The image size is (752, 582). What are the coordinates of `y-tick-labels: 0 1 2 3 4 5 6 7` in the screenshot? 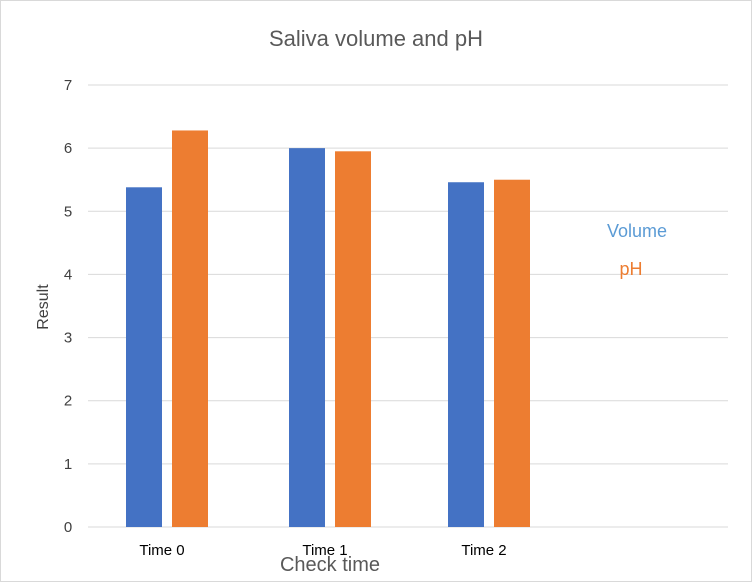 It's located at (68, 306).